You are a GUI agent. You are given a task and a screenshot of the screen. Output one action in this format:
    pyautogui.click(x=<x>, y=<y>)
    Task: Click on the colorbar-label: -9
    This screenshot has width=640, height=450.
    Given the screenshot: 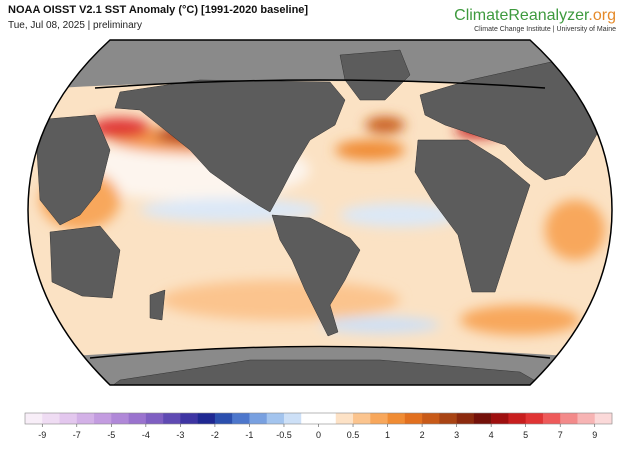 What is the action you would take?
    pyautogui.click(x=42, y=435)
    